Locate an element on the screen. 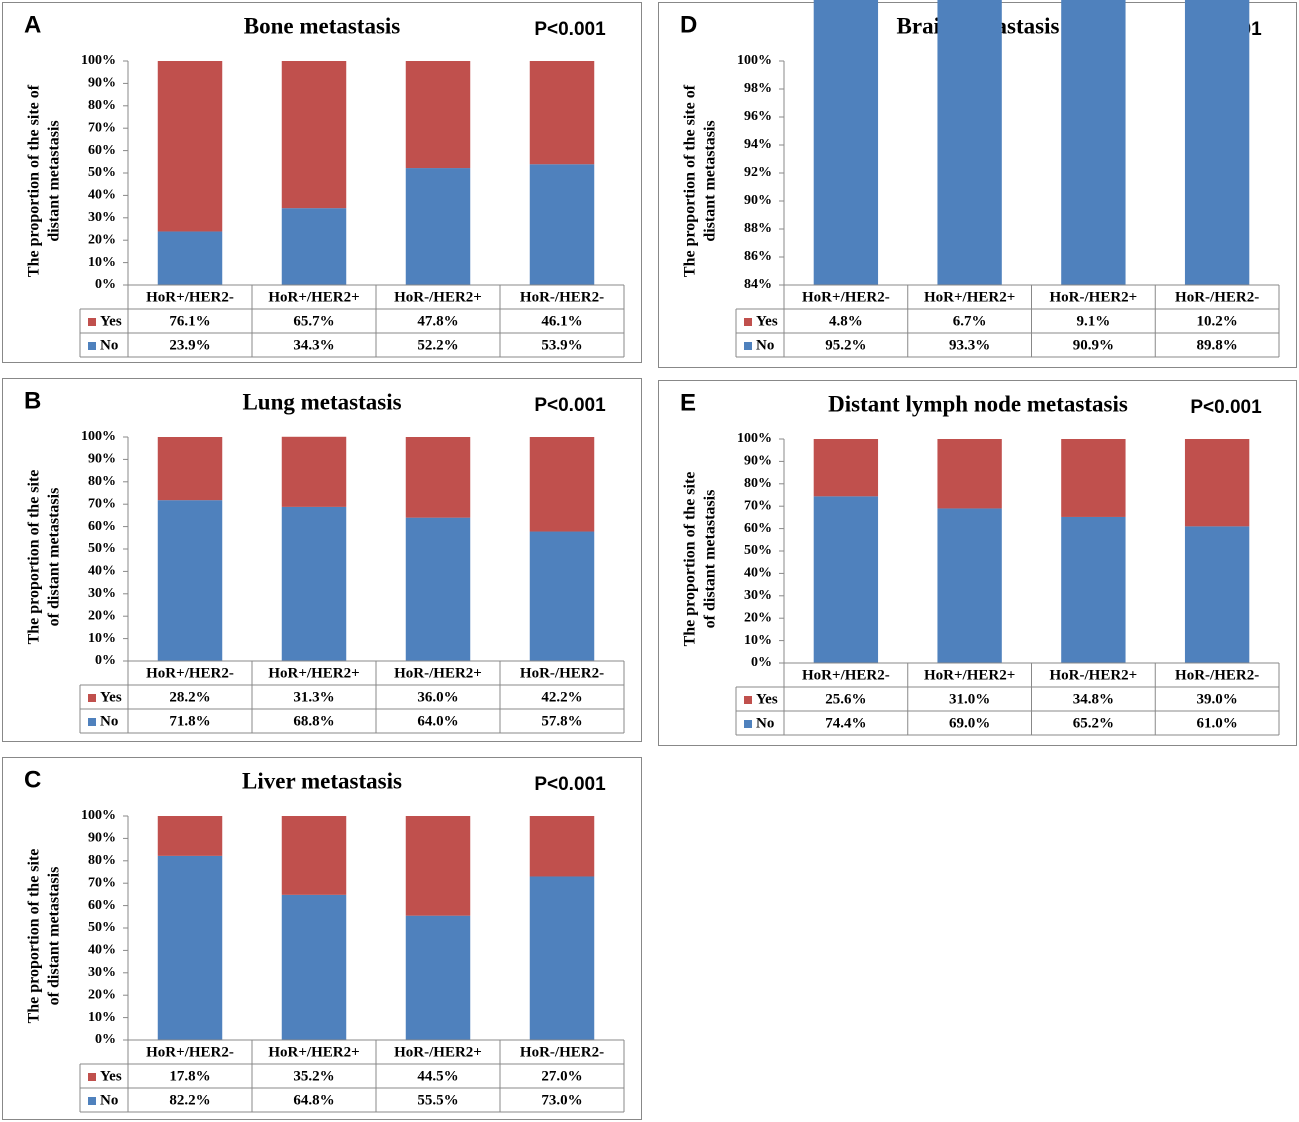 This screenshot has width=1299, height=1122. annotation: P<0.001 is located at coordinates (1226, 407).